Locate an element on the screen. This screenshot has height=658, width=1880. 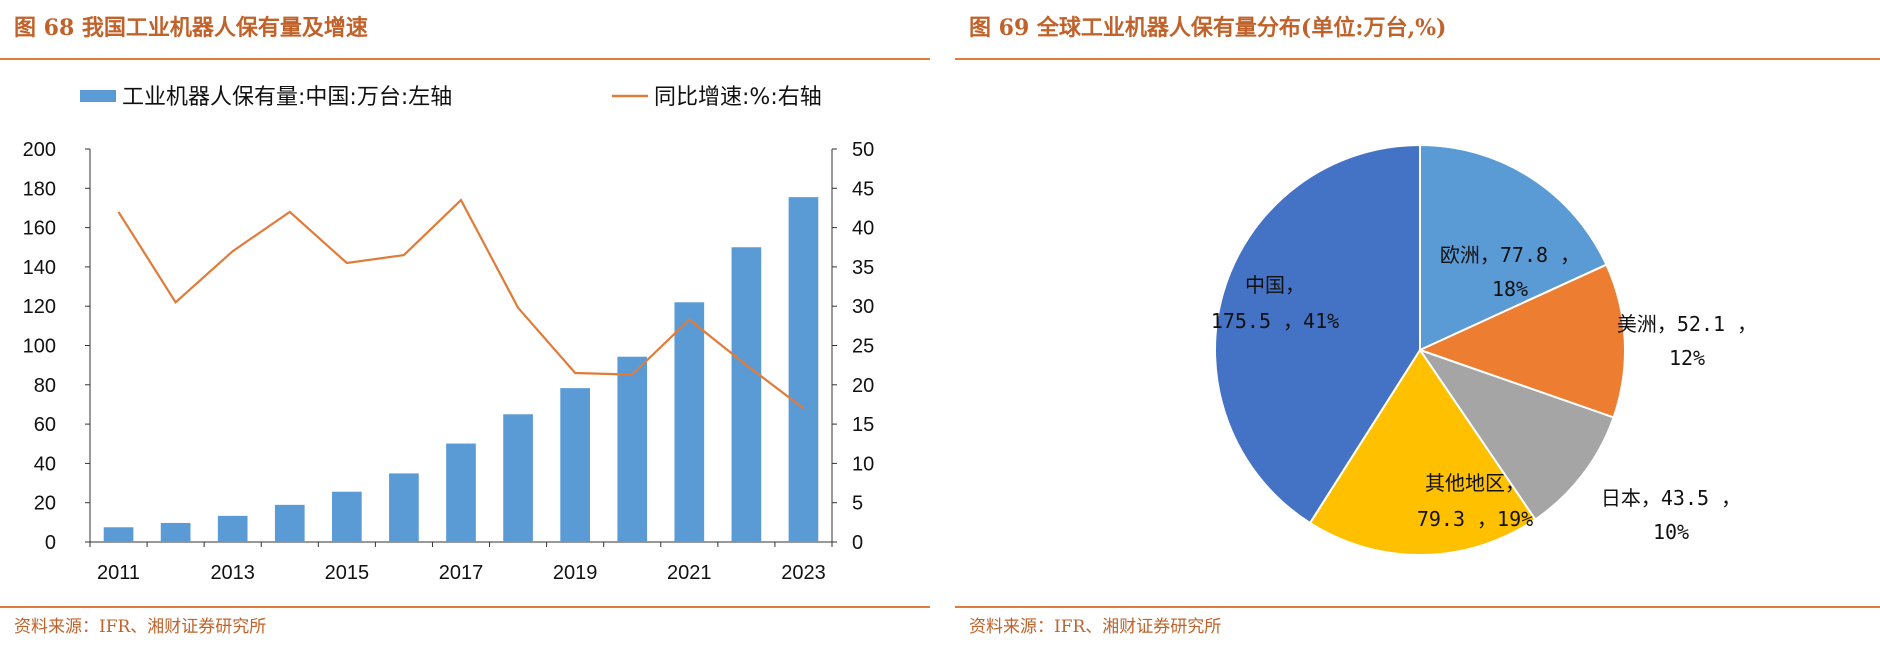
y-right-tick-label: 5 is located at coordinates (857, 504).